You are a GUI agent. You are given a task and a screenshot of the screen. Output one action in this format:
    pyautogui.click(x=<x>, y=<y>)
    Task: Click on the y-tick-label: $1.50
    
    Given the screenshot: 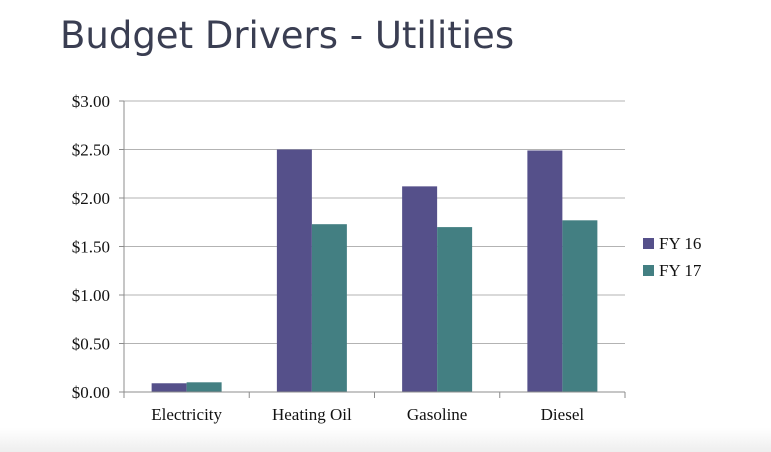 What is the action you would take?
    pyautogui.click(x=91, y=247)
    